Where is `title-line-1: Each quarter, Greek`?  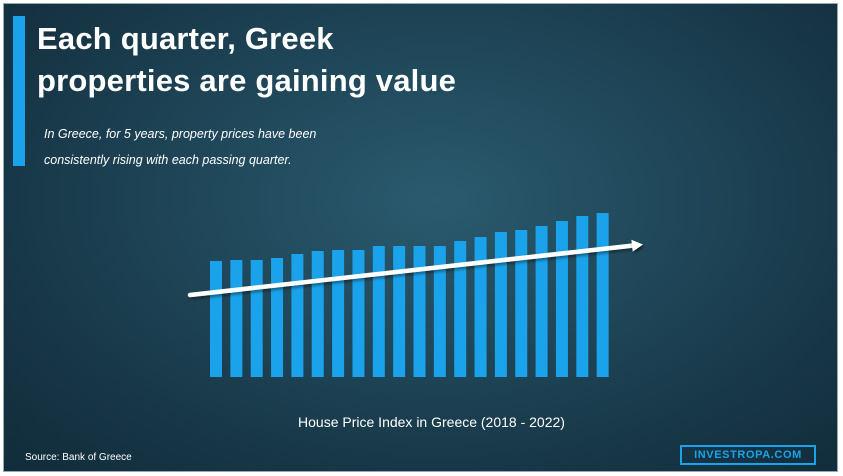
title-line-1: Each quarter, Greek is located at coordinates (185, 38).